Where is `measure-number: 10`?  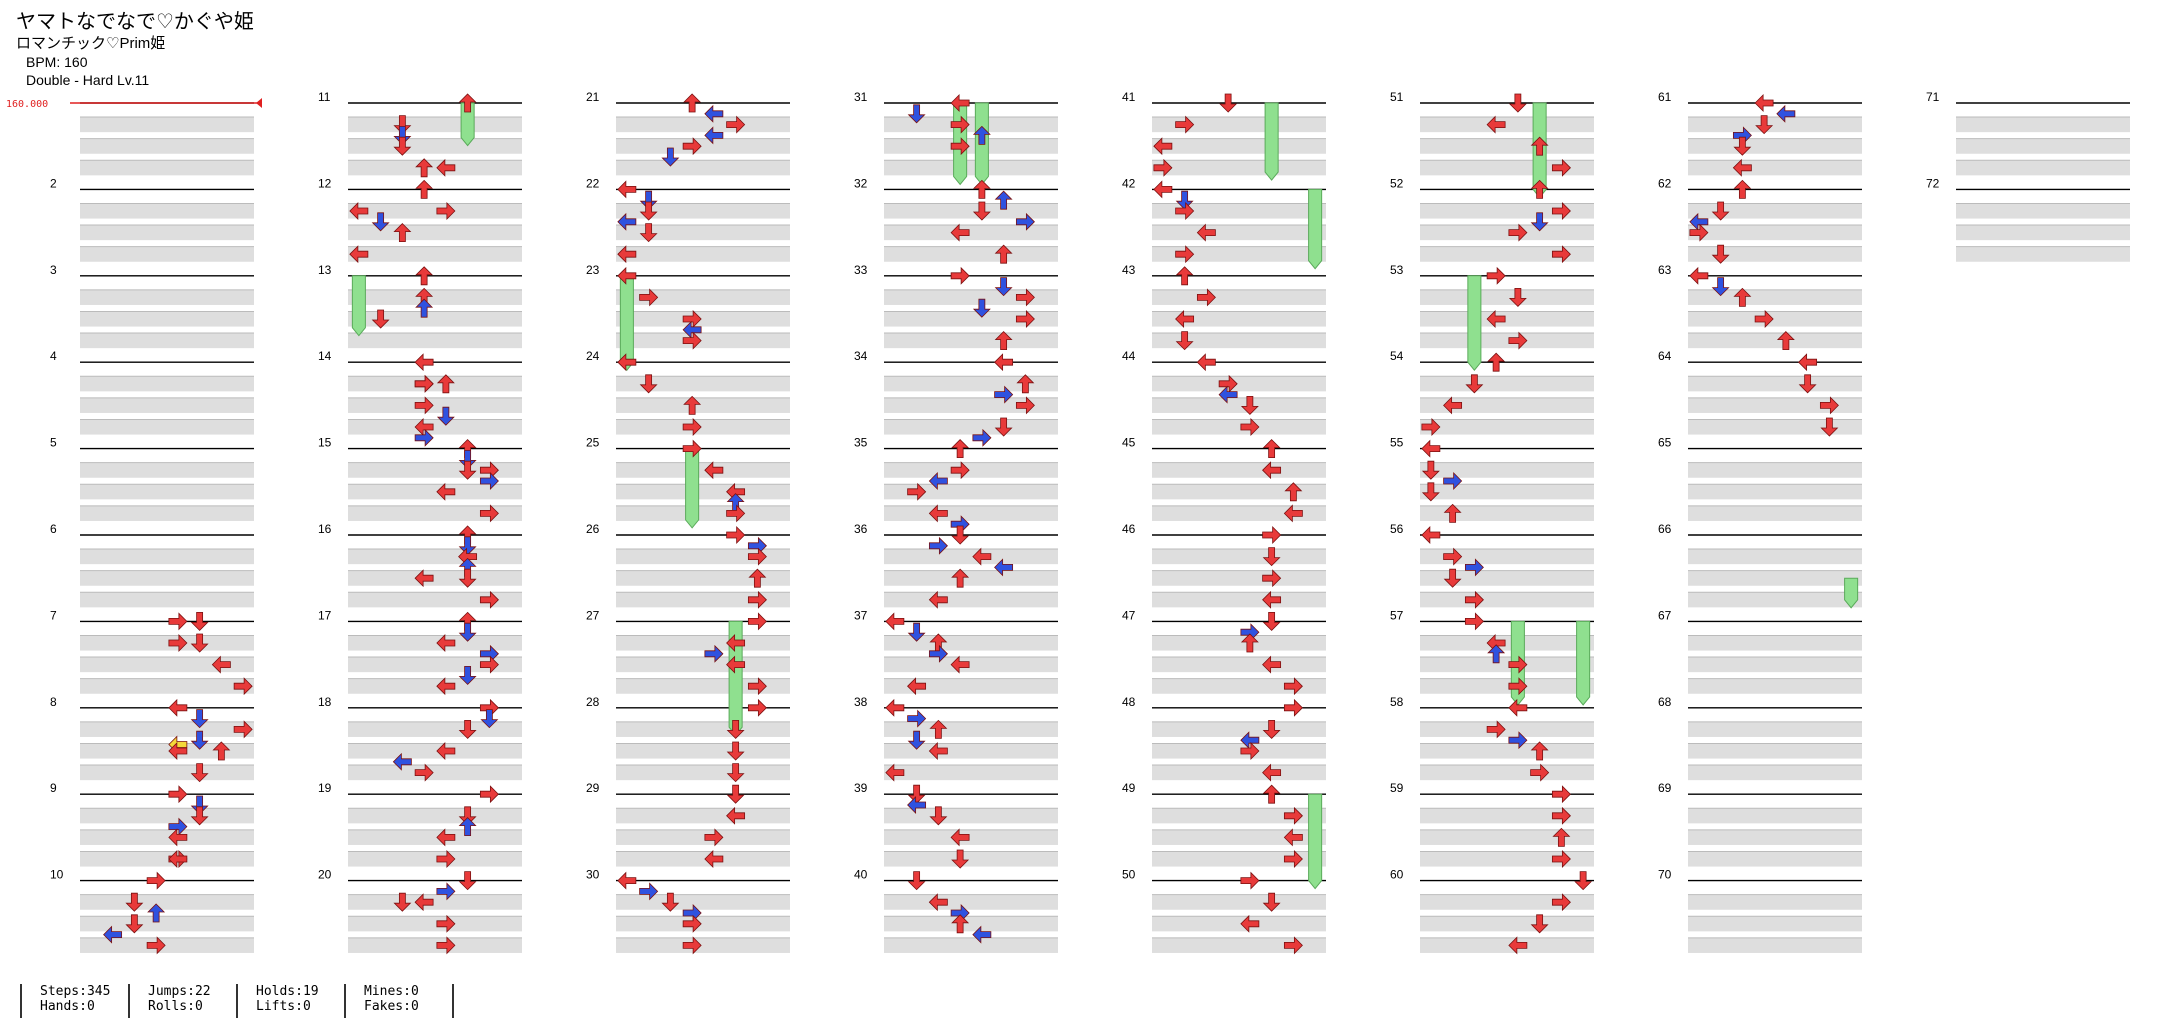
measure-number: 10 is located at coordinates (57, 875).